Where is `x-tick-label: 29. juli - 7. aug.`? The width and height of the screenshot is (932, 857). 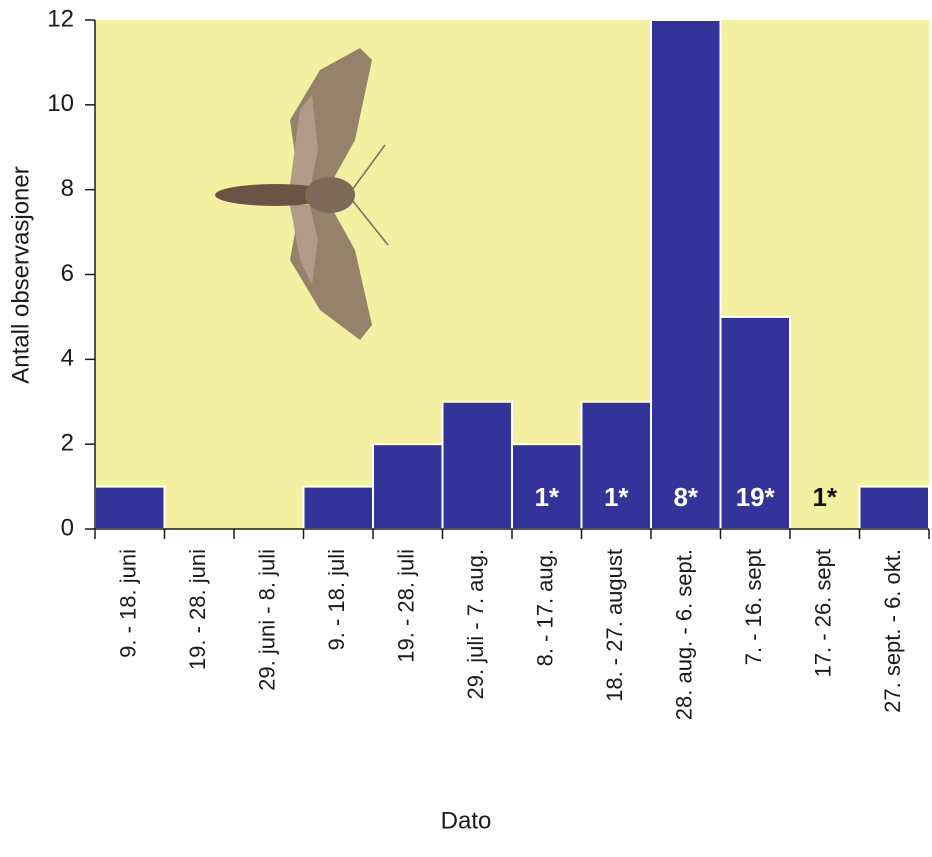
x-tick-label: 29. juli - 7. aug. is located at coordinates (475, 624).